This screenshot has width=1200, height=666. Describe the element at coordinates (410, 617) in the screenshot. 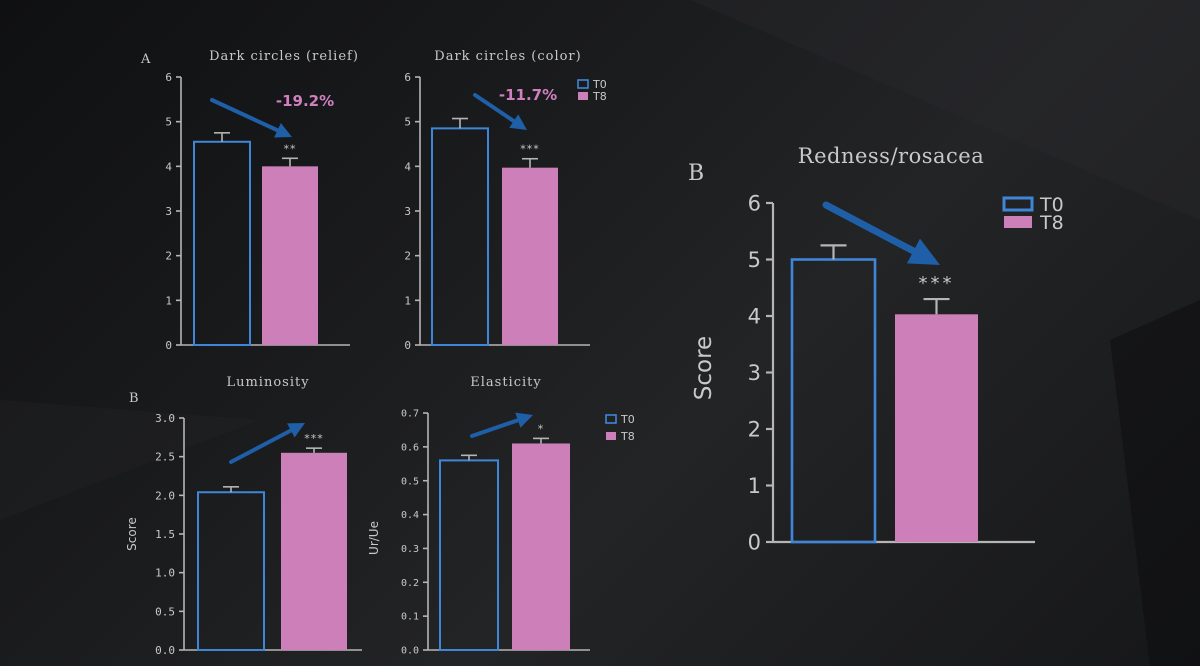

I see `y-tick-label: 0.1` at that location.